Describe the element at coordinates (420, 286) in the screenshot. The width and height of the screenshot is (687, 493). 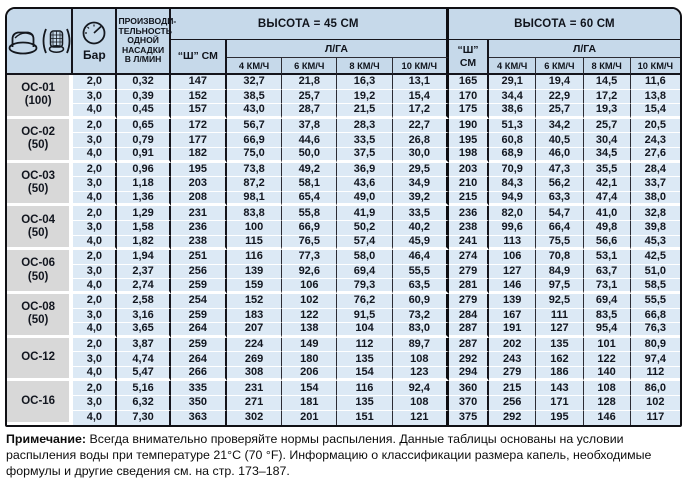
I see `data-cell: 63,5` at that location.